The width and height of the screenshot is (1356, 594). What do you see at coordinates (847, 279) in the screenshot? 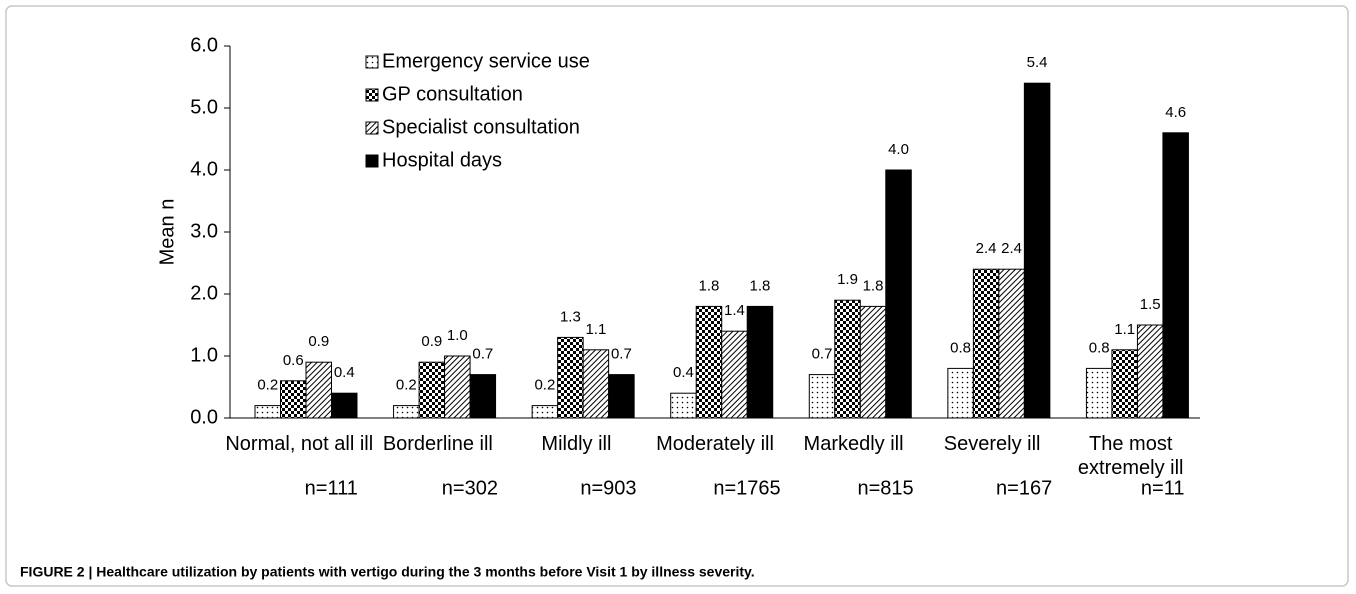
I see `data-label: 1.9` at bounding box center [847, 279].